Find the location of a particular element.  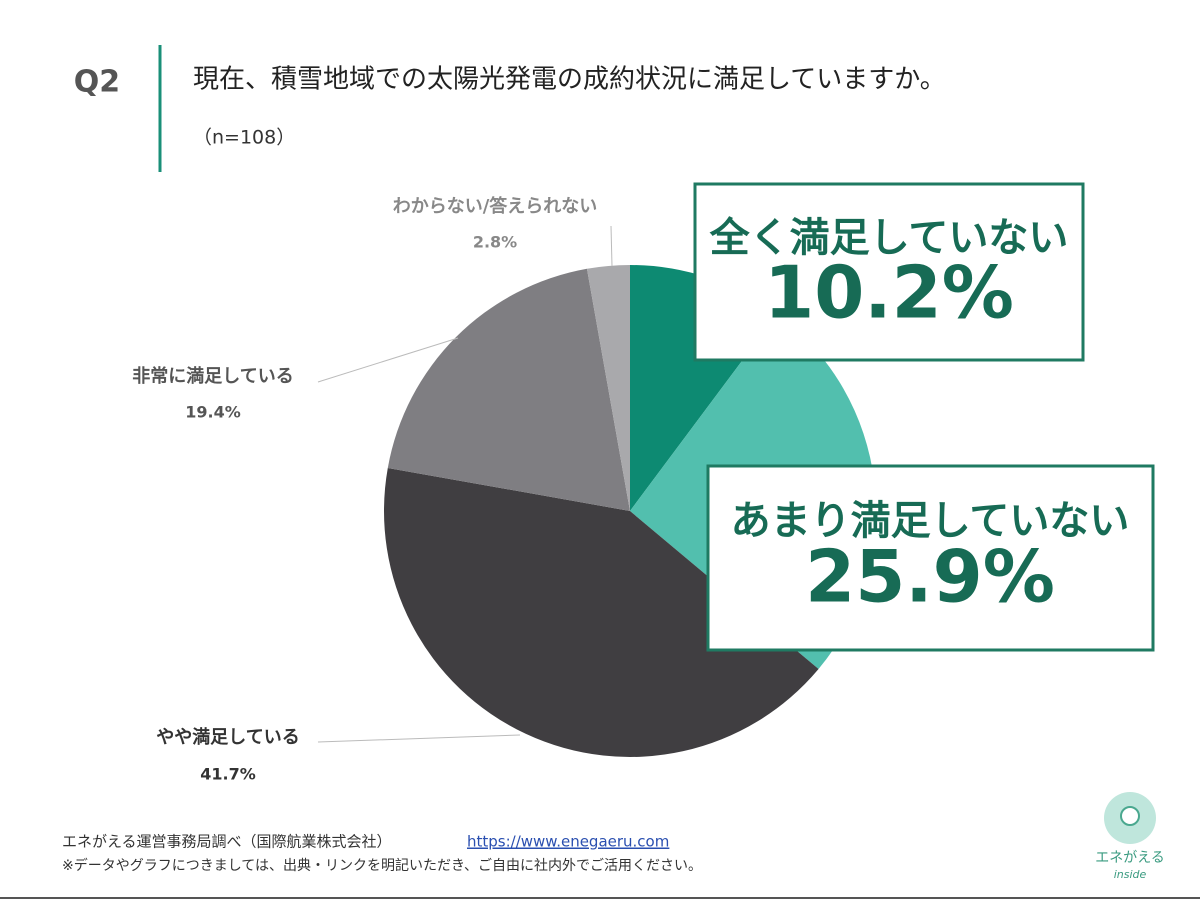

value-label: 19.4% is located at coordinates (213, 412).